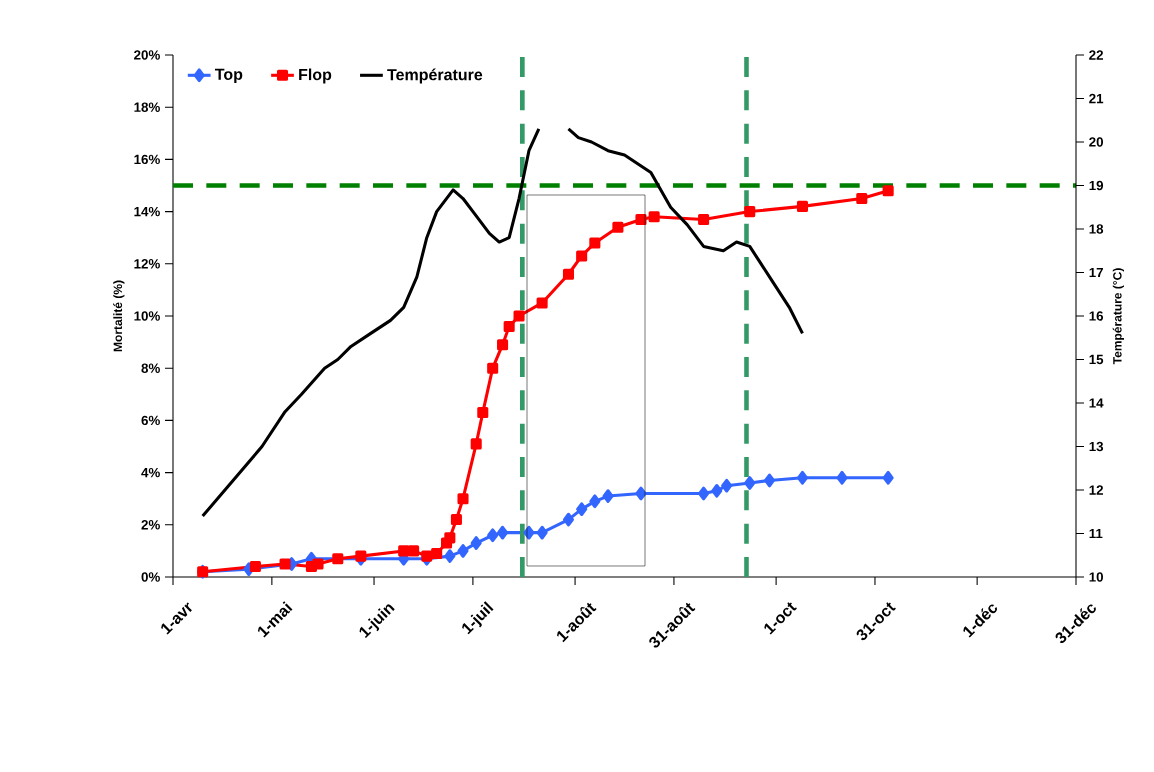  What do you see at coordinates (147, 211) in the screenshot?
I see `y-tick-label: 14%` at bounding box center [147, 211].